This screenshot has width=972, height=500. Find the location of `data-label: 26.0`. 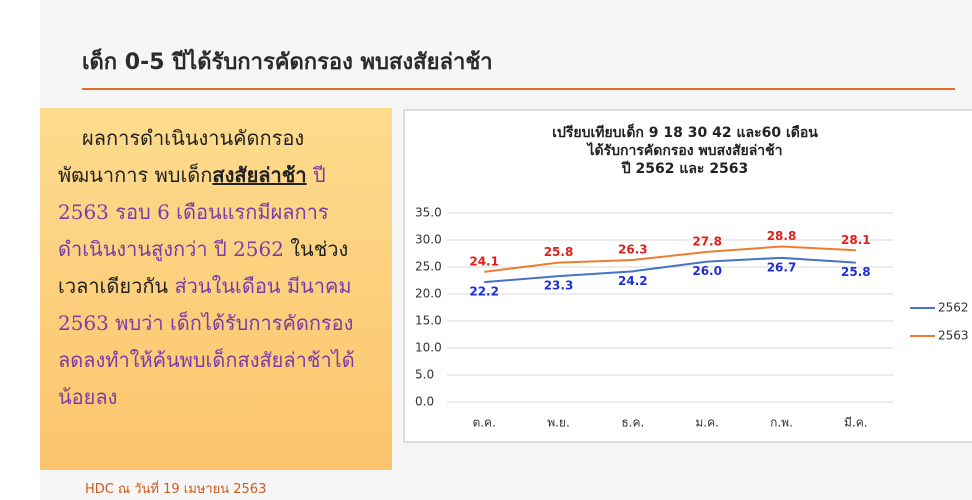

data-label: 26.0 is located at coordinates (707, 271).